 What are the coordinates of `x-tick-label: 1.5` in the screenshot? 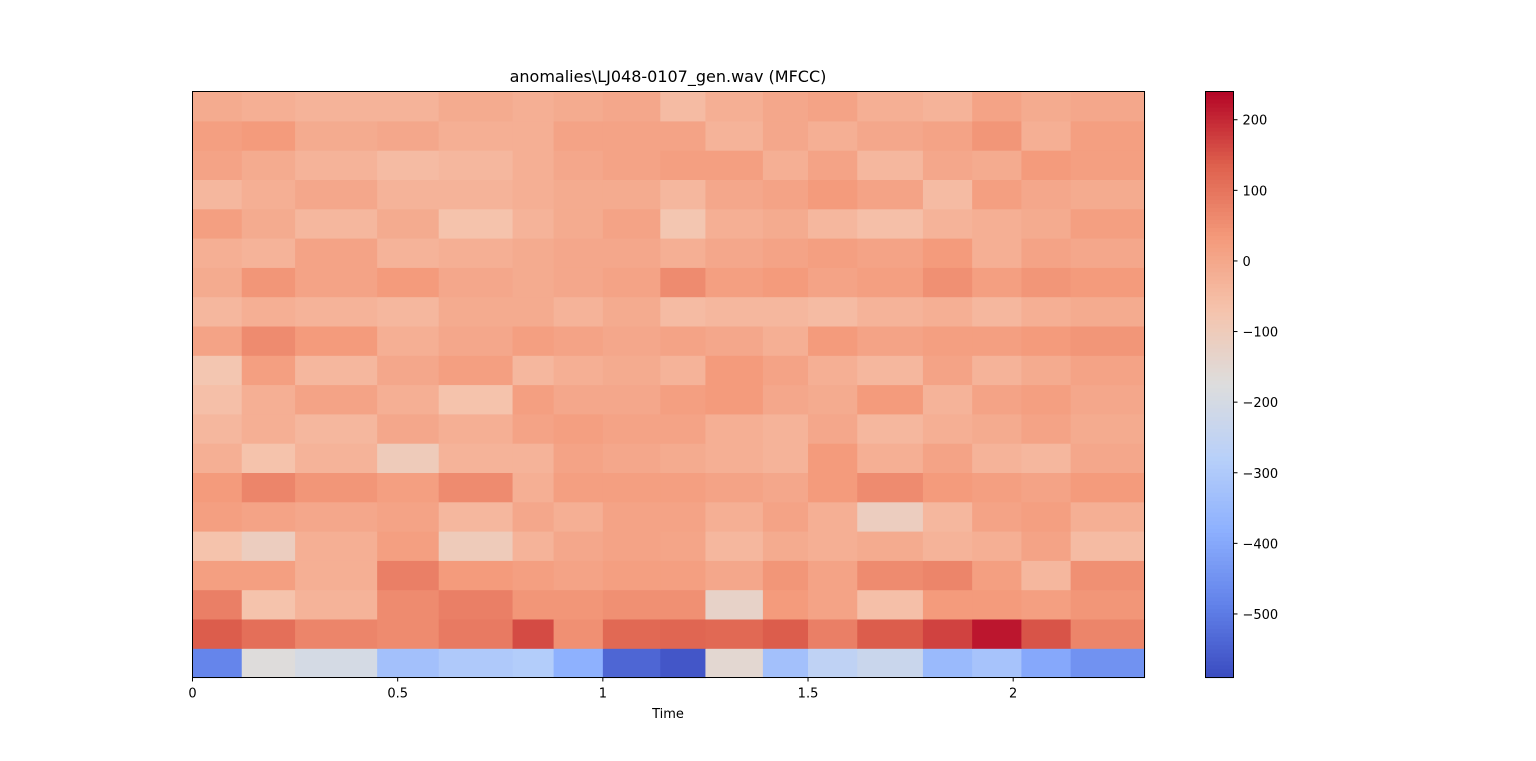 It's located at (808, 694).